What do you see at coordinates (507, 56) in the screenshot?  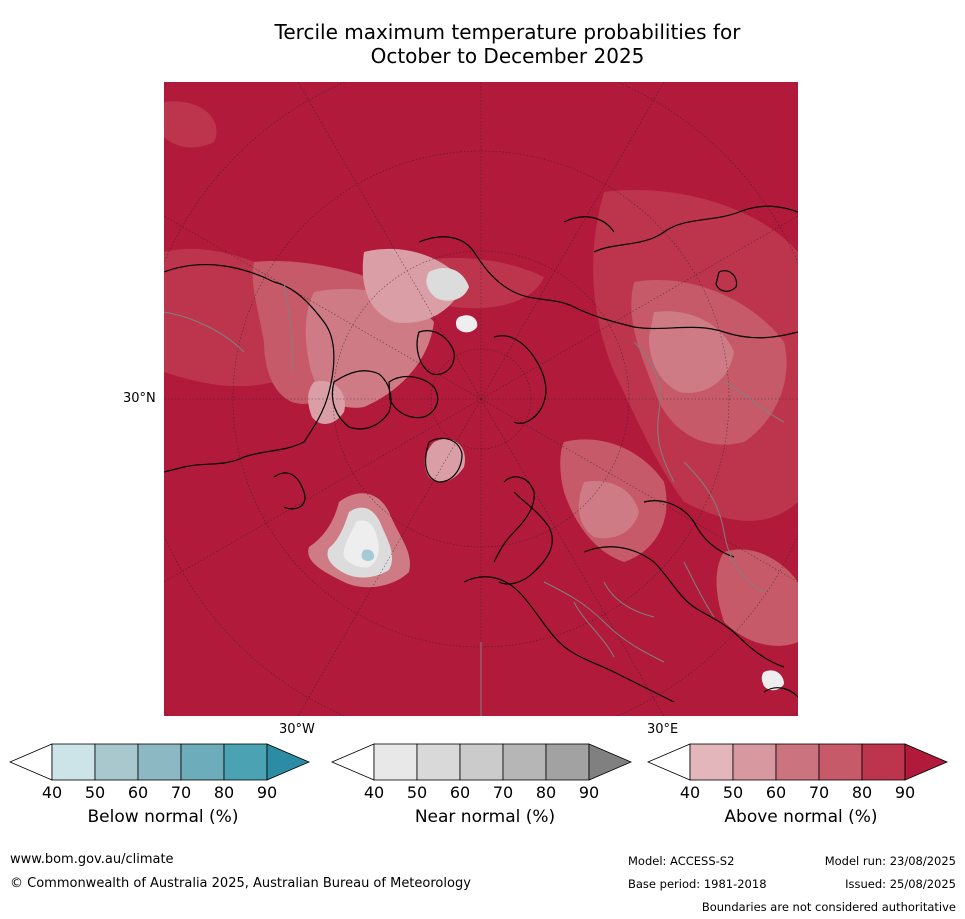 I see `title-line-2: October to December 2025` at bounding box center [507, 56].